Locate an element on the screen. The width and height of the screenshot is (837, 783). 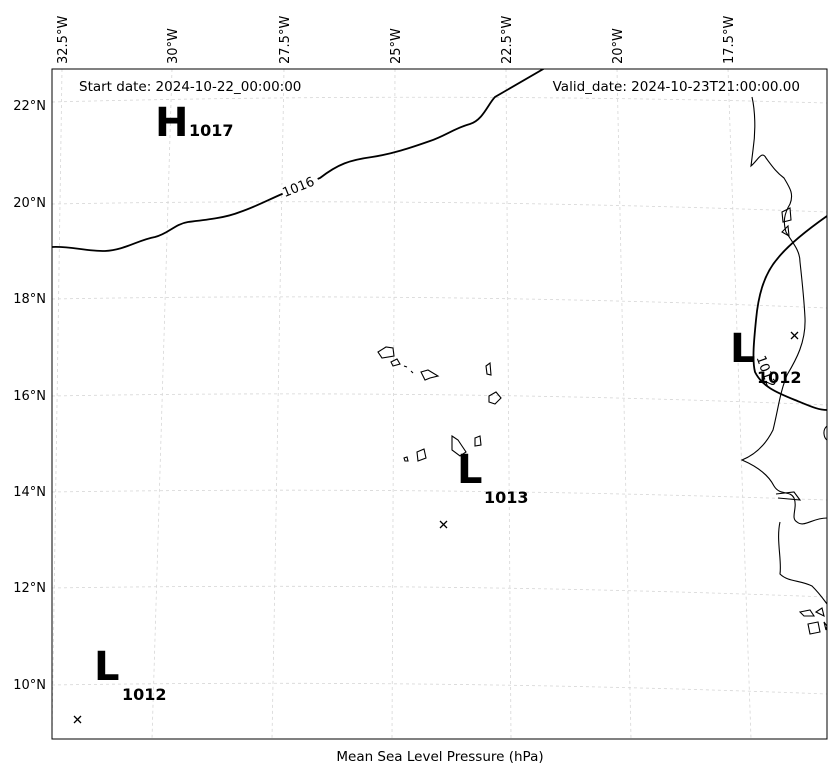
meridian-17-5w is located at coordinates (739, 404).